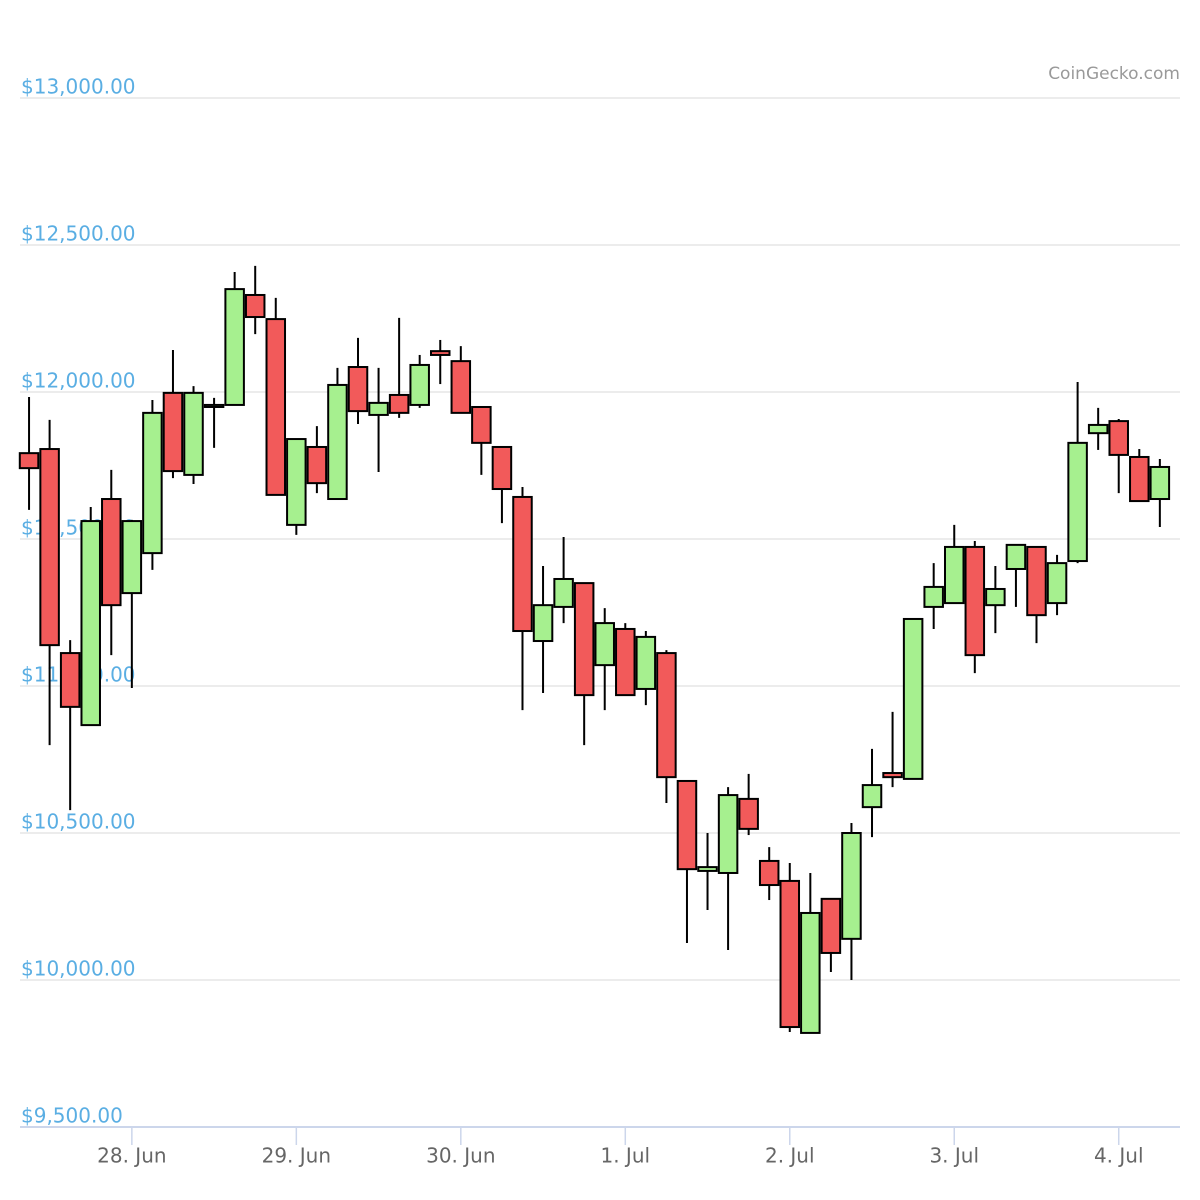 The image size is (1200, 1200). I want to click on x-tick-label: 30. Jun, so click(460, 1156).